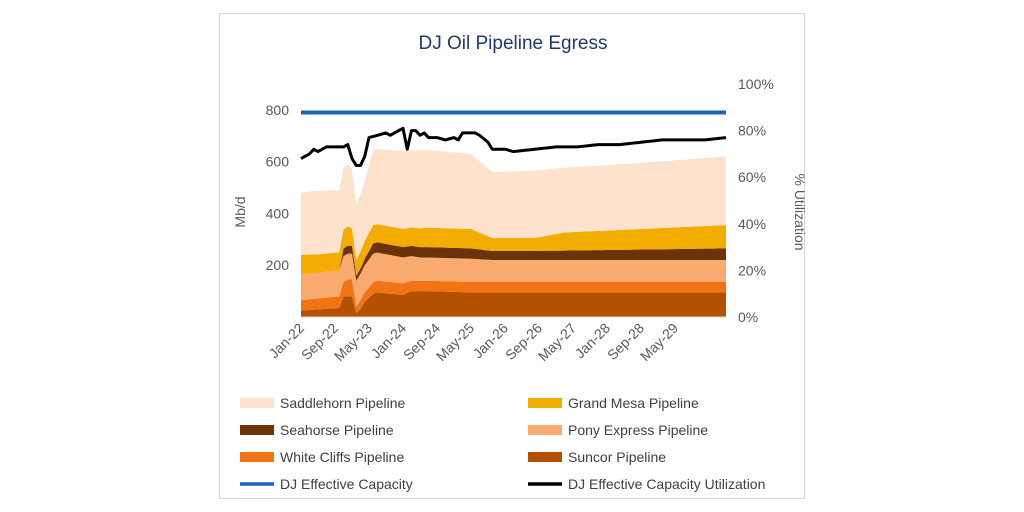 This screenshot has height=512, width=1024. Describe the element at coordinates (240, 211) in the screenshot. I see `y-axis-title: Mb/d` at that location.